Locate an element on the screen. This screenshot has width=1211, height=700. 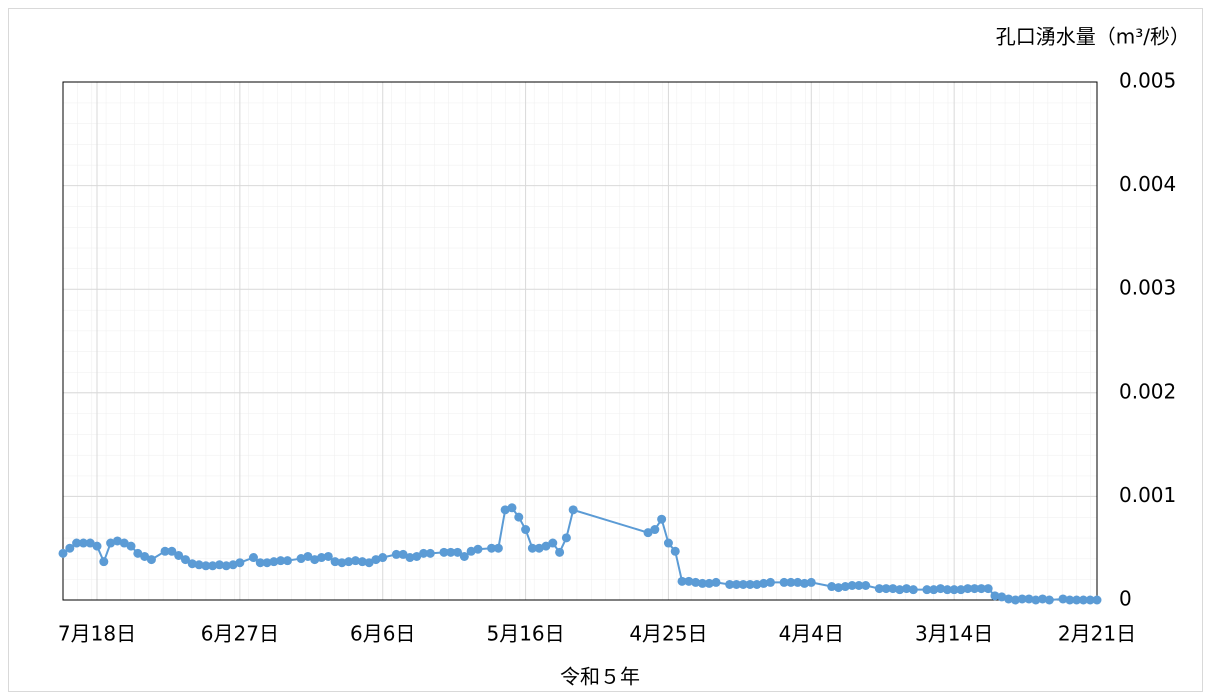
x-tick-label: 6月27日 is located at coordinates (240, 634).